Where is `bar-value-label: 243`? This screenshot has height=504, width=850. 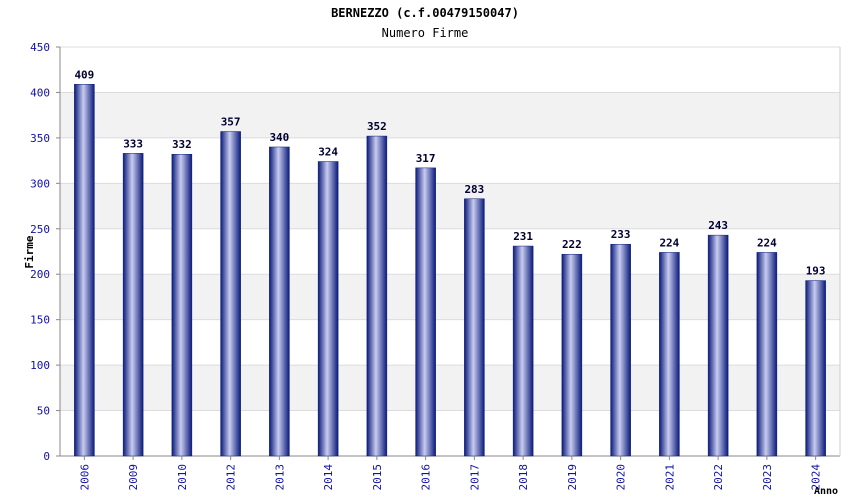
bar-value-label: 243 is located at coordinates (718, 225).